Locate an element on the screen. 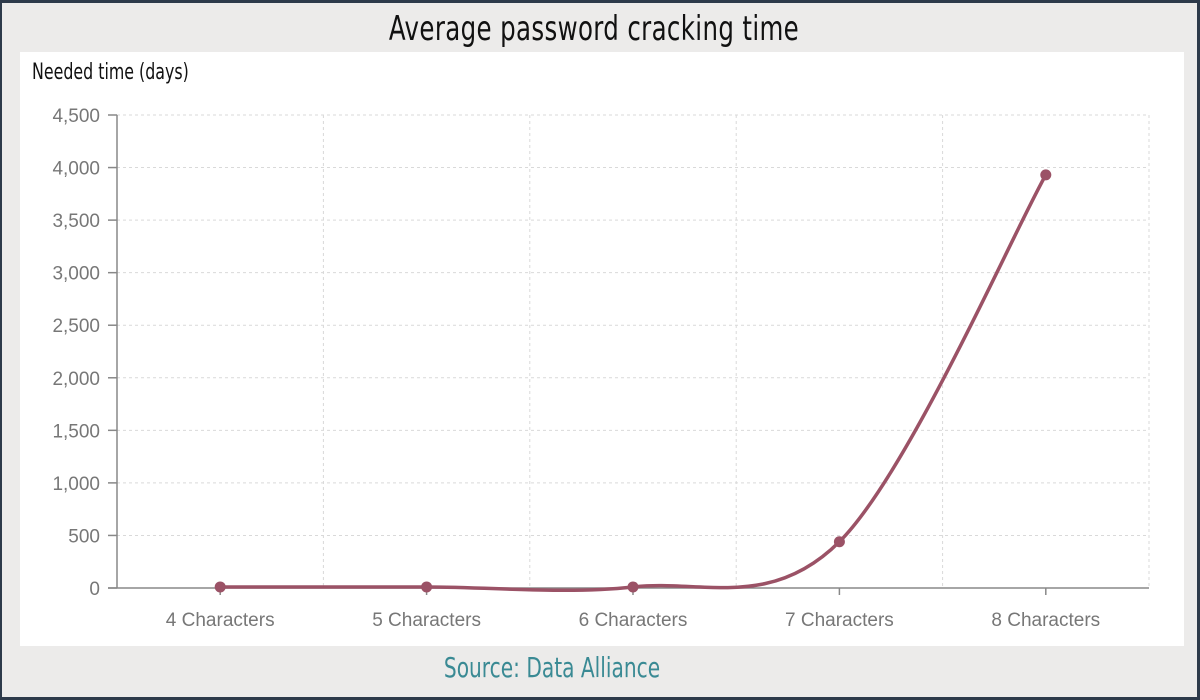 The width and height of the screenshot is (1200, 700). y-tick-label: 1,000 is located at coordinates (76, 484).